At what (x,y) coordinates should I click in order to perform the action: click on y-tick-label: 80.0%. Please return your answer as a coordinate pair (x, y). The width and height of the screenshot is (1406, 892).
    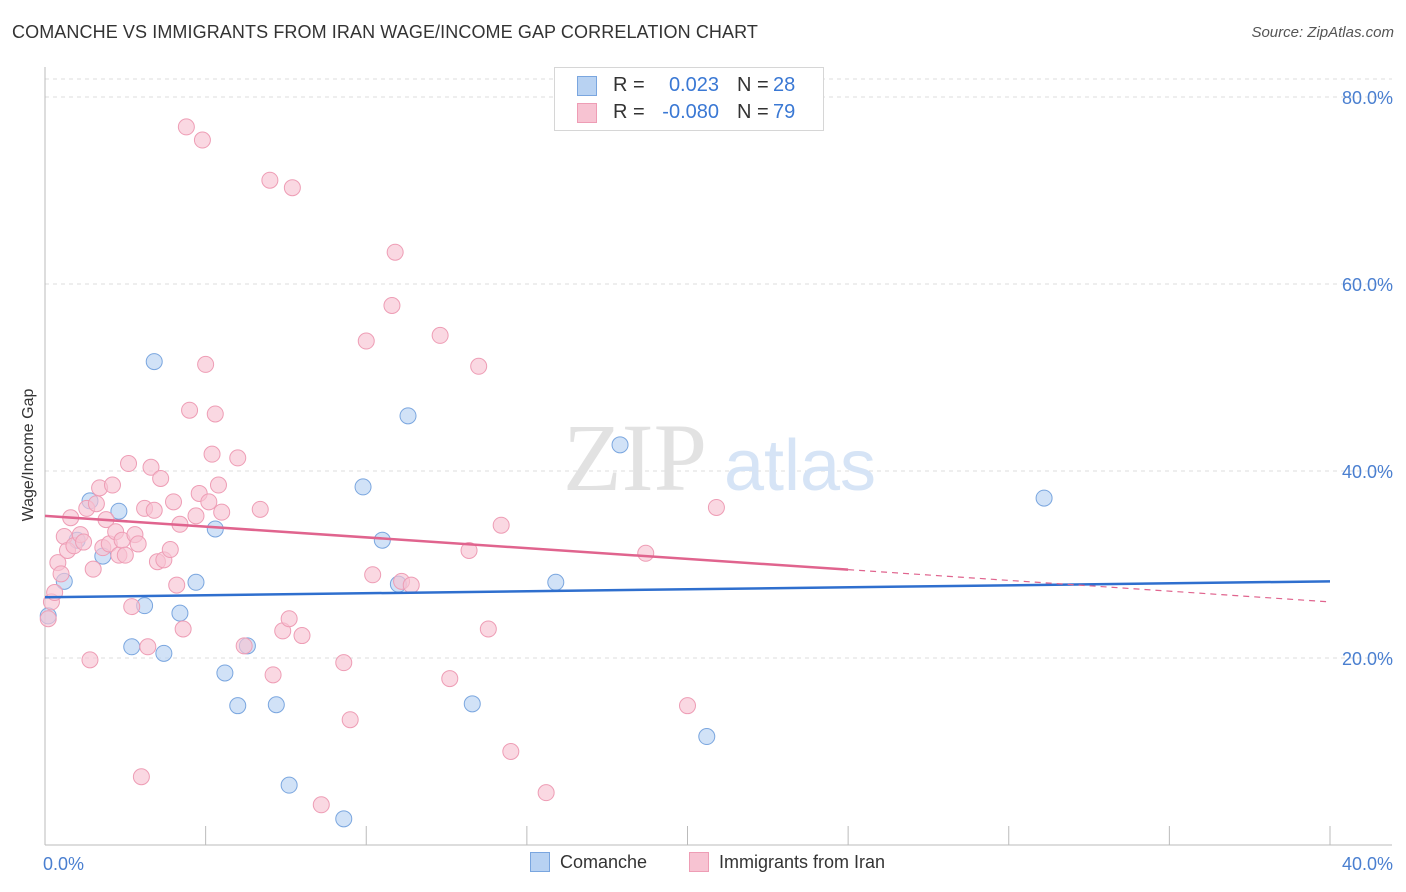
    Looking at the image, I should click on (1367, 98).